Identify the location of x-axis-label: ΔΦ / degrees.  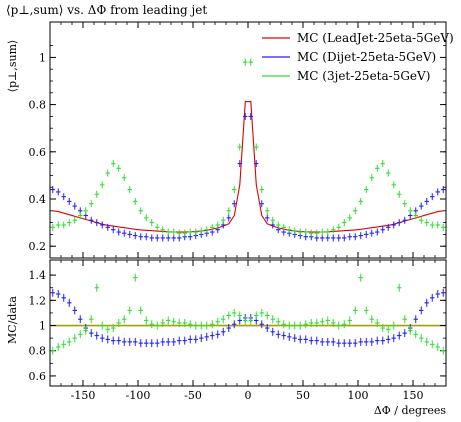
(410, 410).